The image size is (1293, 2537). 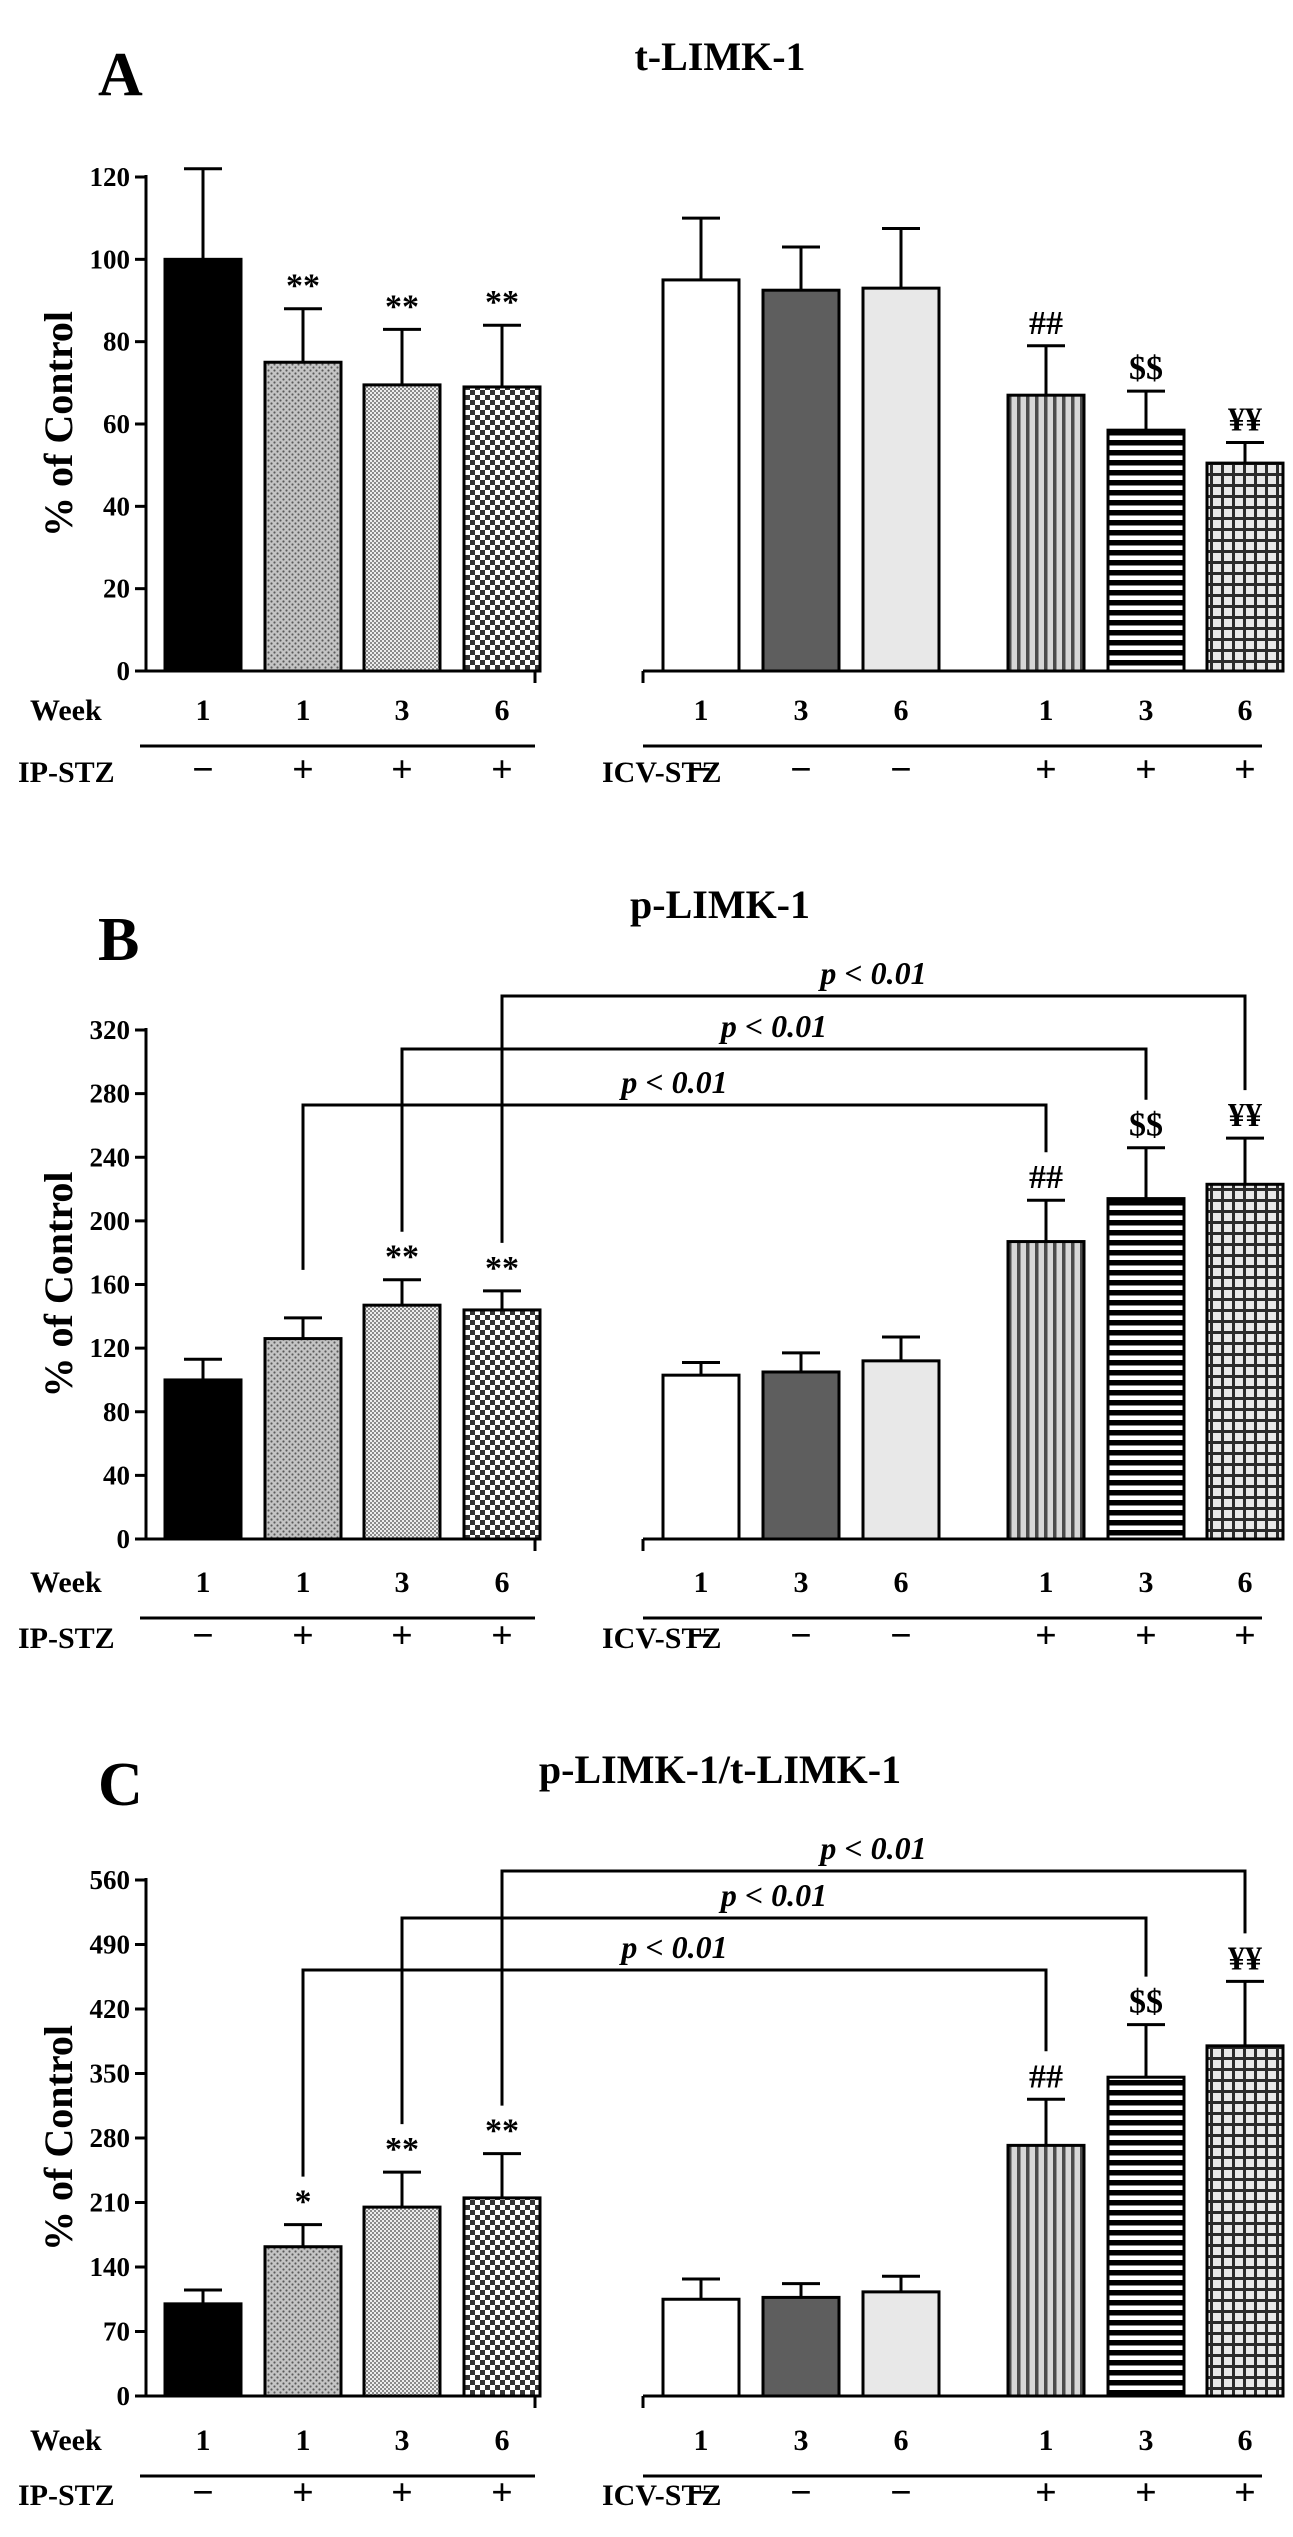 What do you see at coordinates (110, 1880) in the screenshot?
I see `y-tick-label: 560` at bounding box center [110, 1880].